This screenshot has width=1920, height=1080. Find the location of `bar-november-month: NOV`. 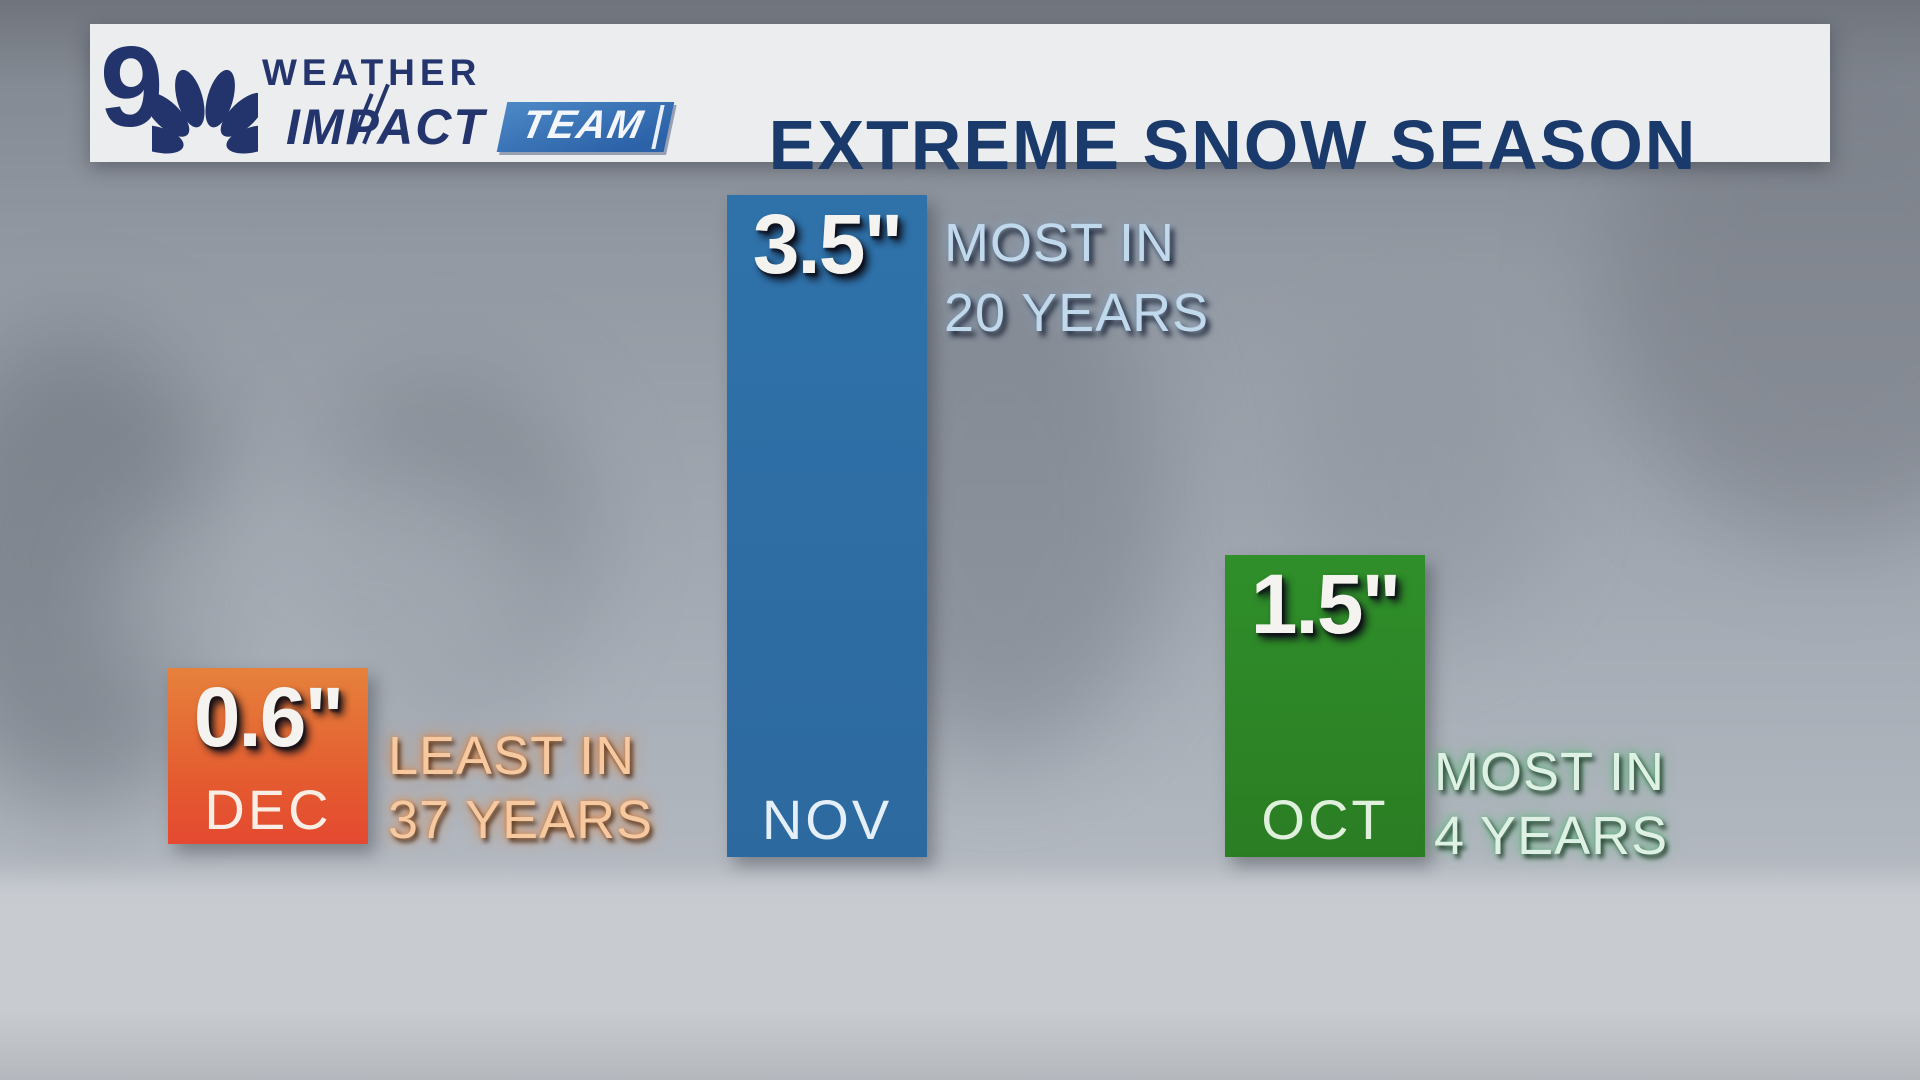

bar-november-month: NOV is located at coordinates (827, 819).